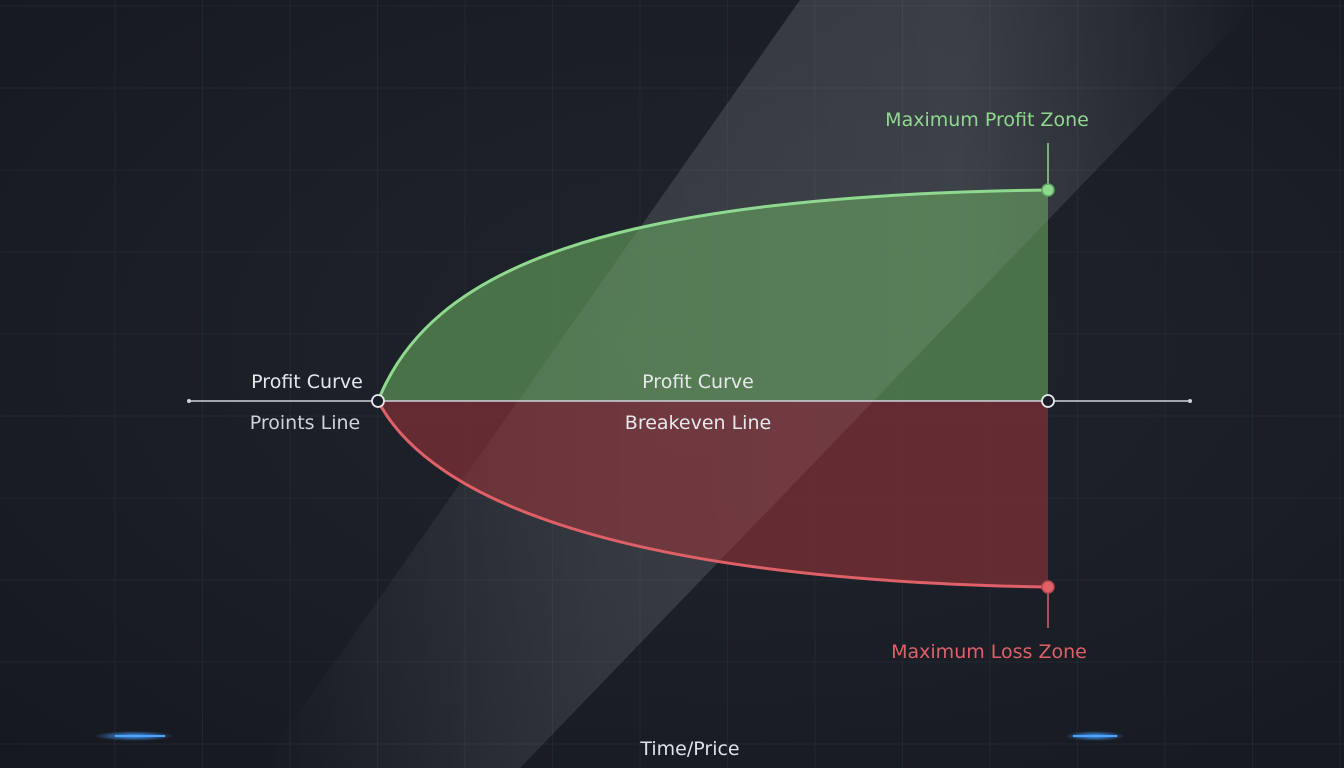 The image size is (1344, 768). I want to click on max-loss-marker, so click(1048, 587).